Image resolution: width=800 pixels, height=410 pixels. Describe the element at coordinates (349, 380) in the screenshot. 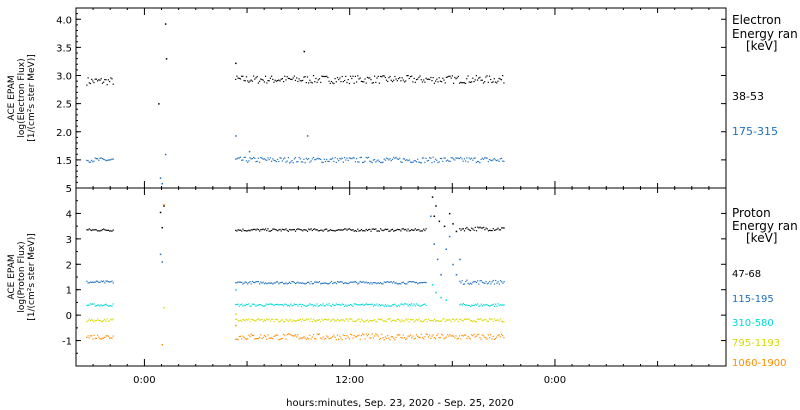

I see `x-axis: 0:00 12:00 0:00` at that location.